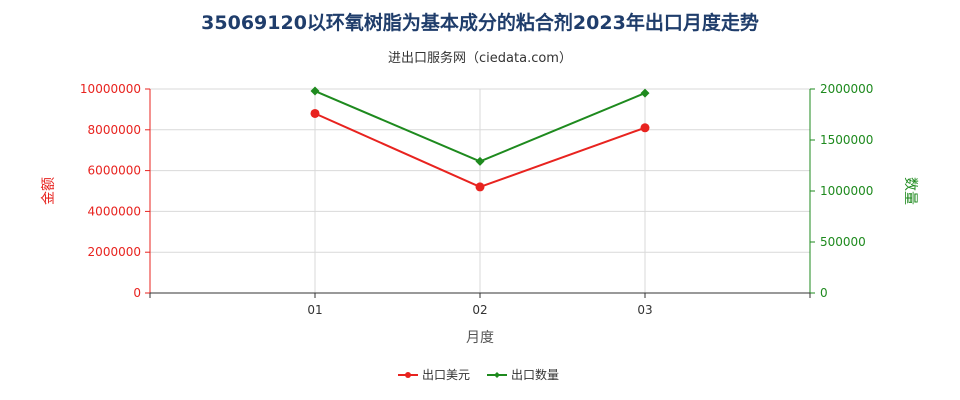 This screenshot has height=400, width=960. What do you see at coordinates (137, 293) in the screenshot?
I see `y-tick-left-label: 0` at bounding box center [137, 293].